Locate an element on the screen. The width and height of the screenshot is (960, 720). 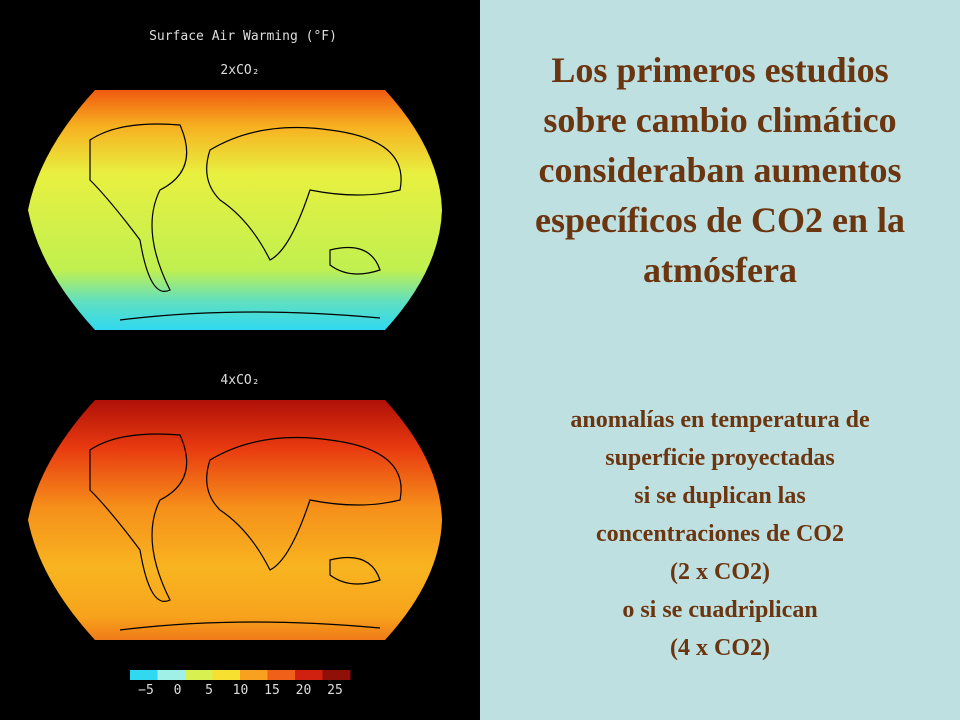
colorbar: −5 0 5 10 15 20 25 is located at coordinates (240, 684).